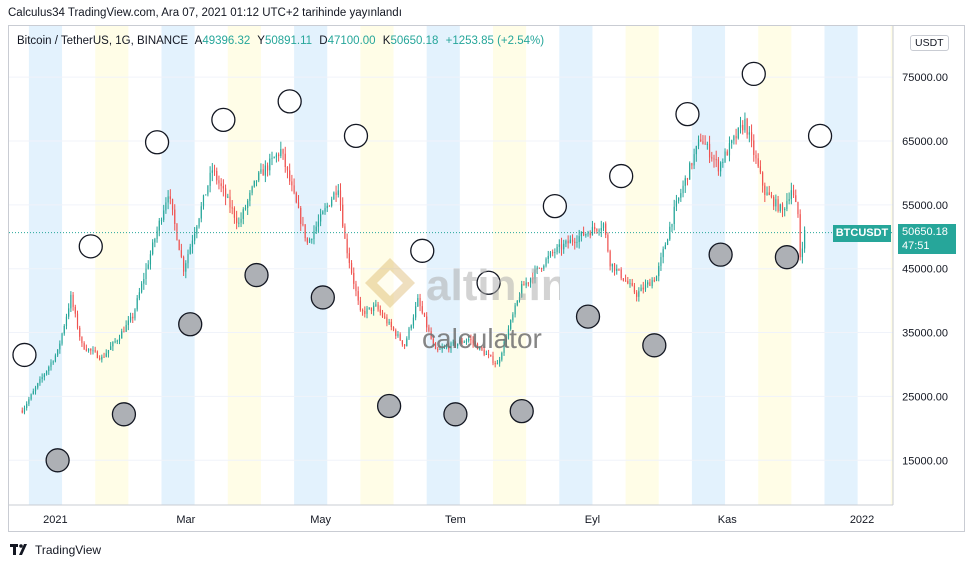  I want to click on time-tick-label: May, so click(320, 520).